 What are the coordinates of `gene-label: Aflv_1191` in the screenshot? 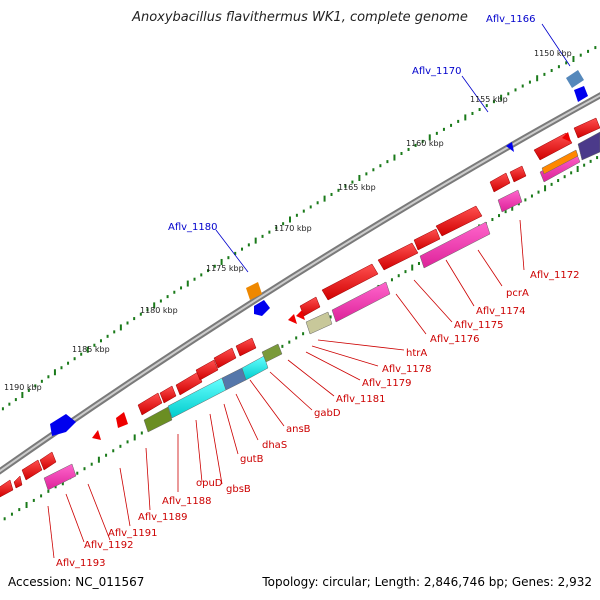 It's located at (133, 533).